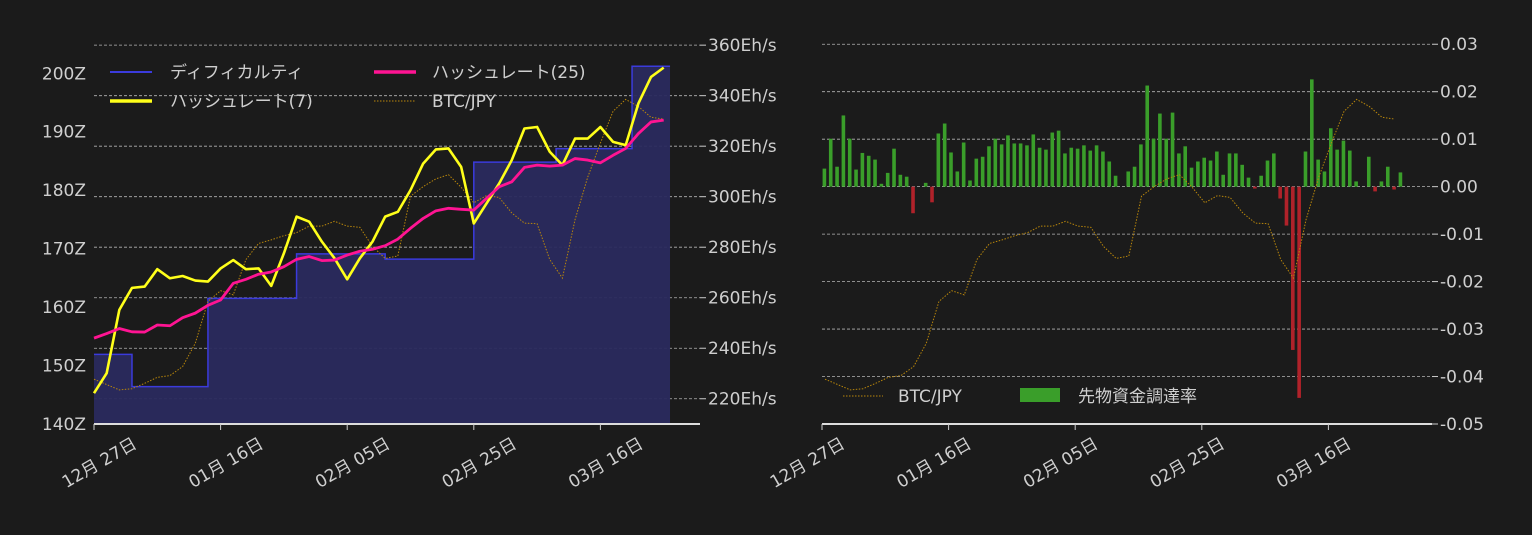 The width and height of the screenshot is (1532, 535). What do you see at coordinates (64, 425) in the screenshot?
I see `y-tick-label-difficulty: 140Z` at bounding box center [64, 425].